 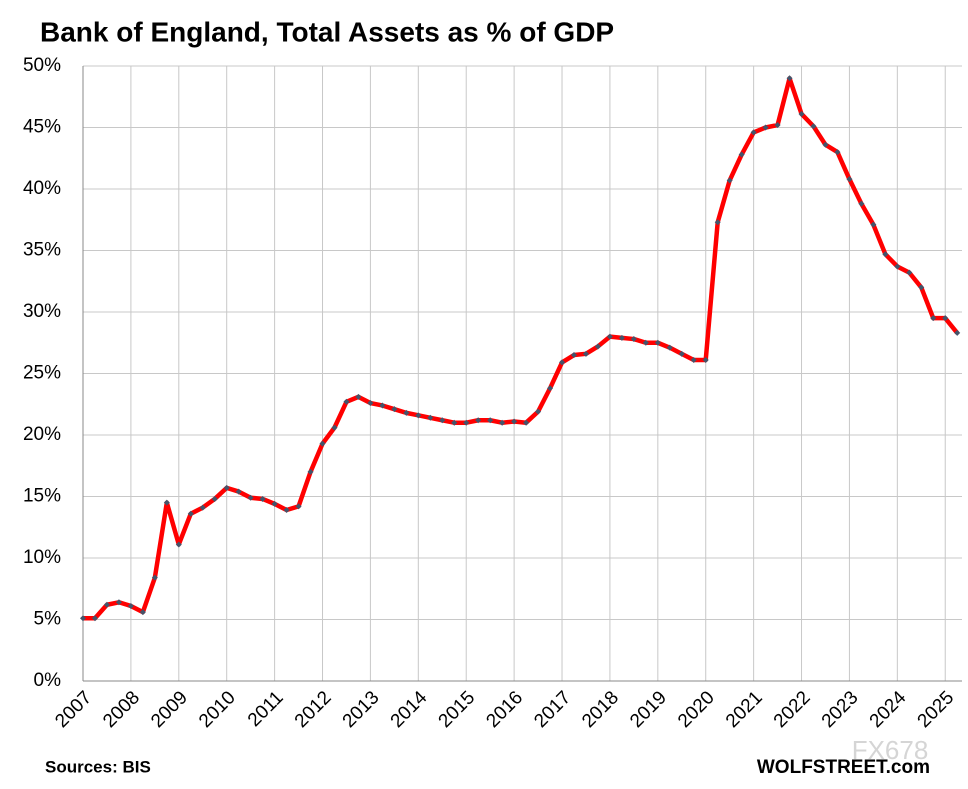 What do you see at coordinates (42, 311) in the screenshot?
I see `y-tick-label: 30%` at bounding box center [42, 311].